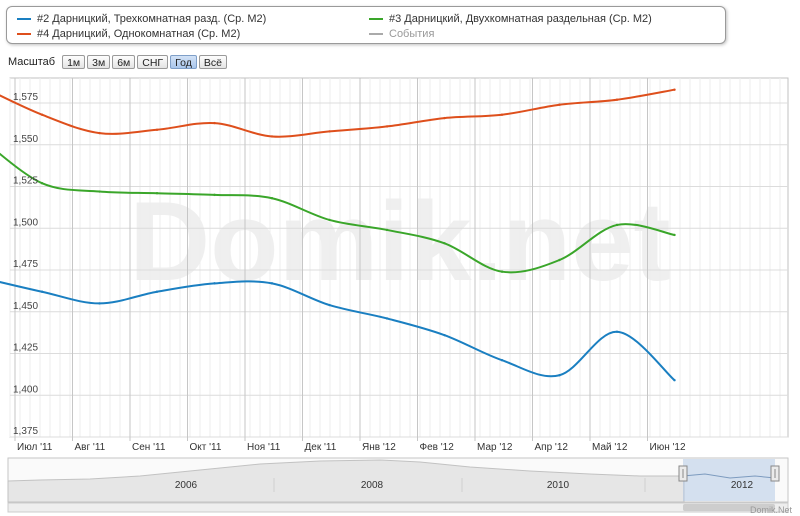 This screenshot has height=516, width=800. Describe the element at coordinates (149, 447) in the screenshot. I see `x-tick-label: Сен '11` at that location.